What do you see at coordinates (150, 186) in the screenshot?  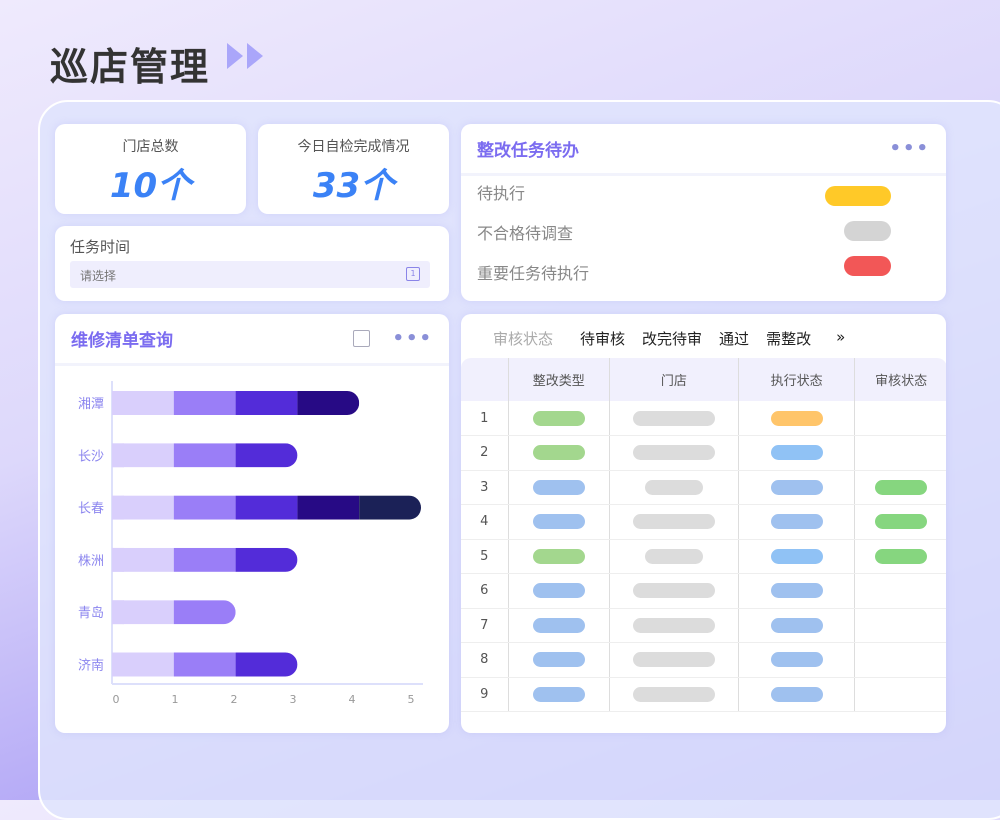 I see `stat-value: 10个` at bounding box center [150, 186].